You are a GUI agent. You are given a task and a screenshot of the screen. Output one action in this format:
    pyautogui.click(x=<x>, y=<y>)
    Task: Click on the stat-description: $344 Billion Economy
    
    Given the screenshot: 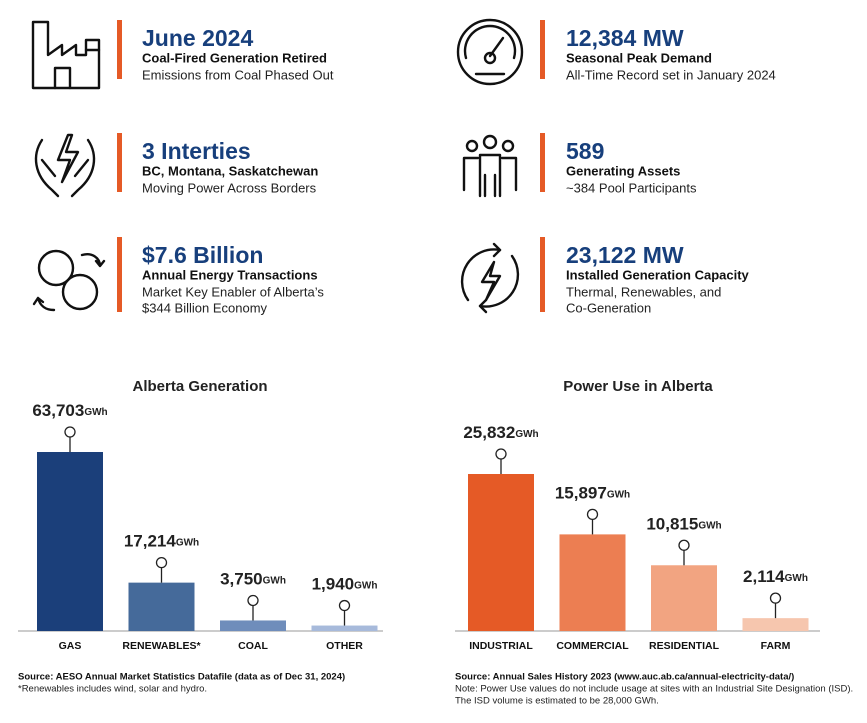 What is the action you would take?
    pyautogui.click(x=205, y=307)
    